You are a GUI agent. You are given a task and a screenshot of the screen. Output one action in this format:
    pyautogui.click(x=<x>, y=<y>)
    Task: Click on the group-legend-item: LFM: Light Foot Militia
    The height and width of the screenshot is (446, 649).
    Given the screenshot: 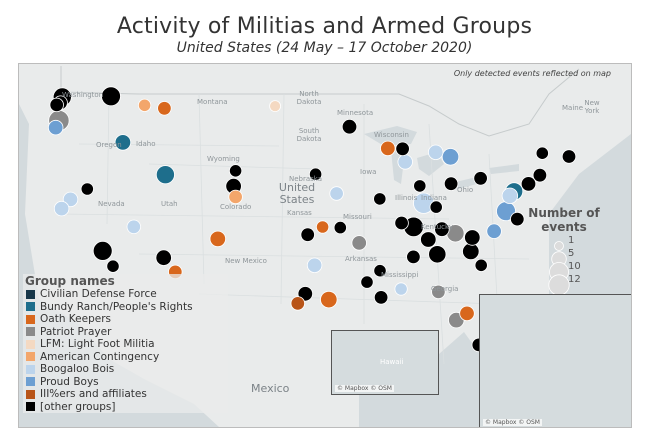 What is the action you would take?
    pyautogui.click(x=125, y=344)
    